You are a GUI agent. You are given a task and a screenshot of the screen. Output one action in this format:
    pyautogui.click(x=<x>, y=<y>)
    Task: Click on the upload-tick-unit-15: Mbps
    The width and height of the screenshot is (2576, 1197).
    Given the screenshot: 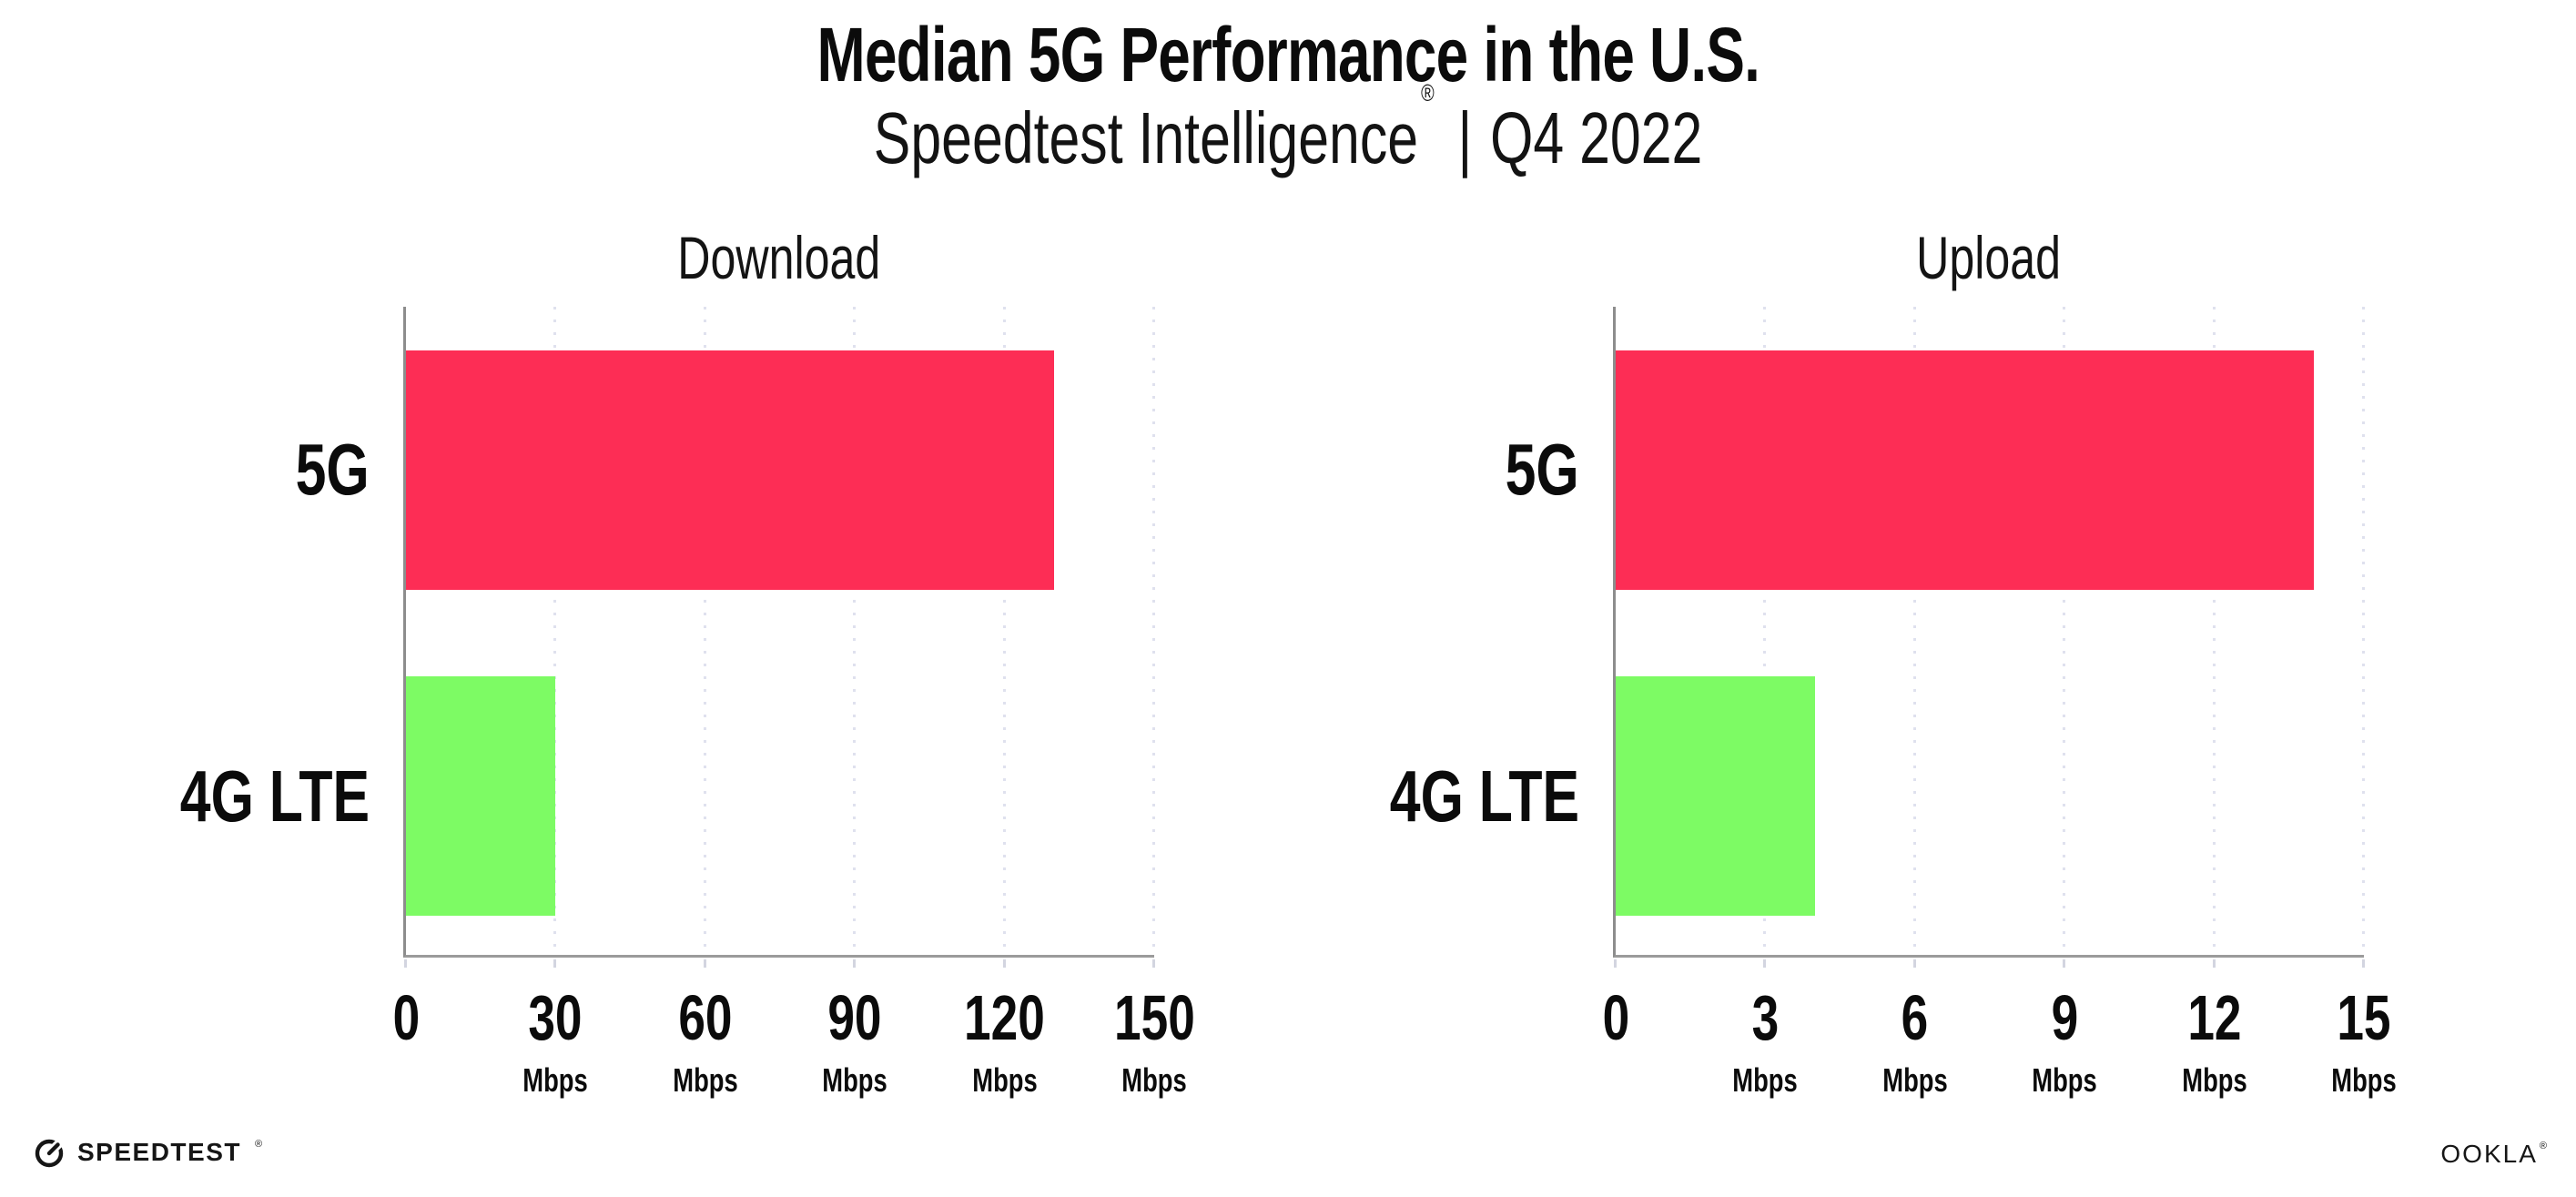 What is the action you would take?
    pyautogui.click(x=2364, y=1080)
    